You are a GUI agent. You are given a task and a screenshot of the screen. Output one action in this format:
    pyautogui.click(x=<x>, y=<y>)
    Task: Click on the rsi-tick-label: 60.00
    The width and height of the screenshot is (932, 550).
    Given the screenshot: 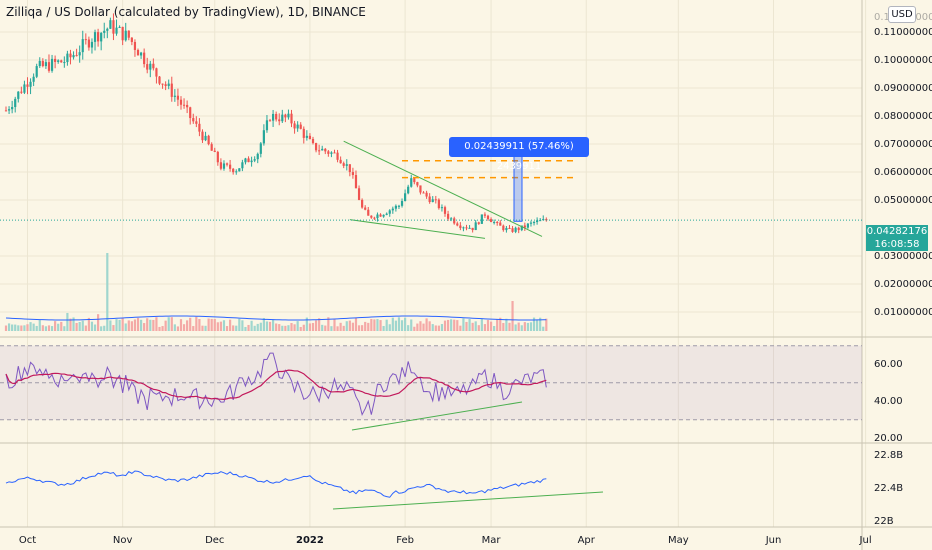 What is the action you would take?
    pyautogui.click(x=888, y=364)
    